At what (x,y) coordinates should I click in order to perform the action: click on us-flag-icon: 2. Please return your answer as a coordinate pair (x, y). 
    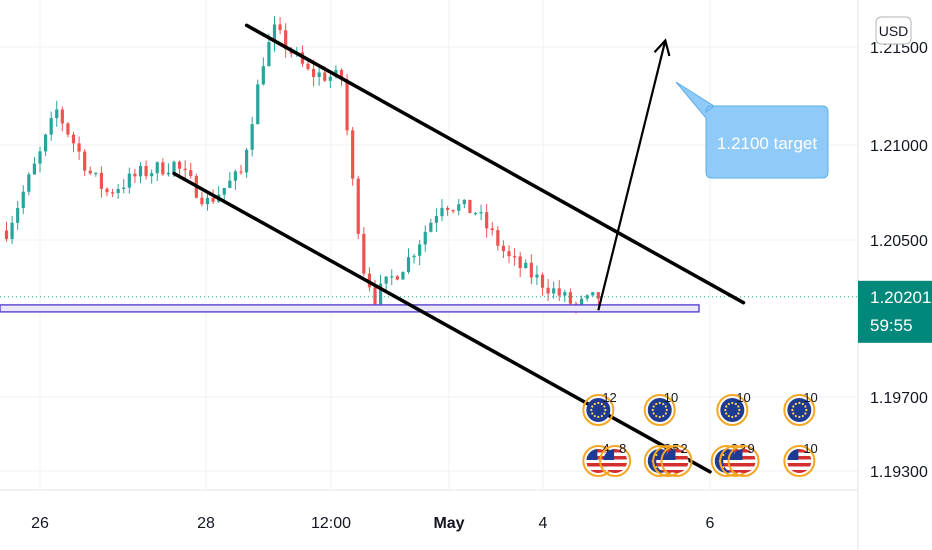
    Looking at the image, I should click on (676, 459).